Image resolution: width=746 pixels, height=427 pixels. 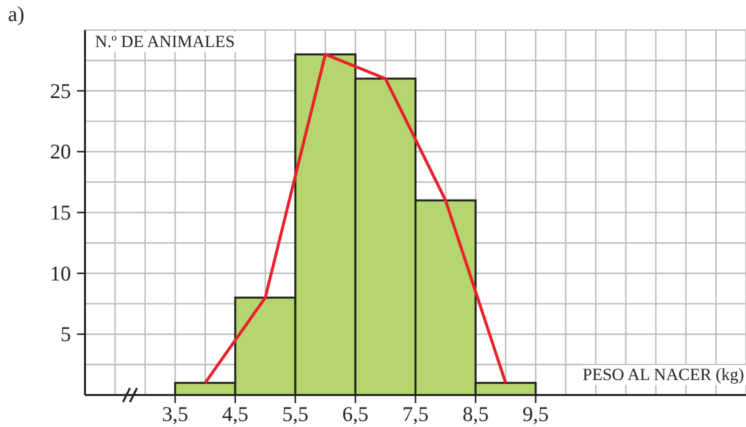 What do you see at coordinates (535, 414) in the screenshot?
I see `x-tick-label: 9,5` at bounding box center [535, 414].